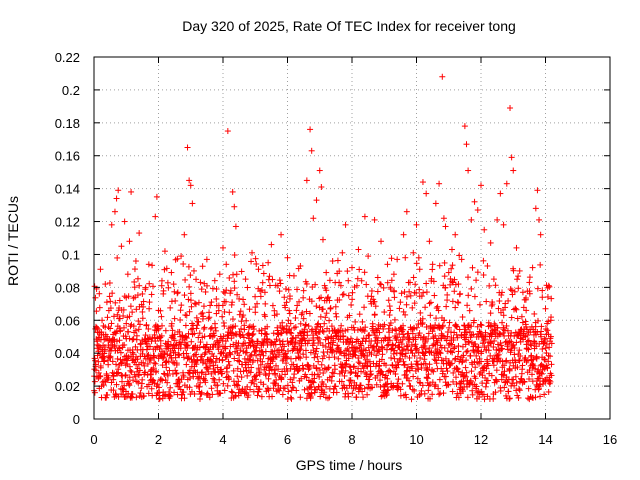 This screenshot has width=640, height=480. Describe the element at coordinates (67, 353) in the screenshot. I see `y-tick-label: 0.04` at that location.